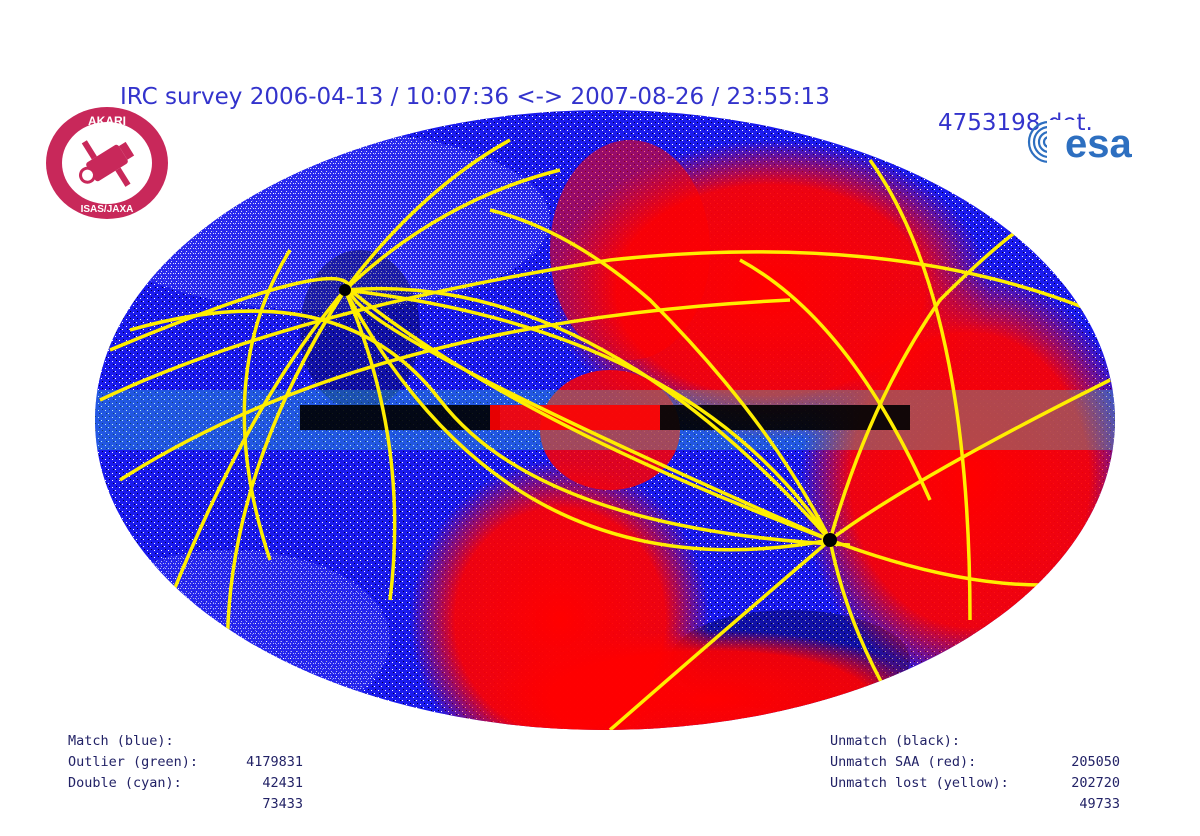  Describe the element at coordinates (185, 740) in the screenshot. I see `stat-row-match: Match (blue): 4179831` at that location.